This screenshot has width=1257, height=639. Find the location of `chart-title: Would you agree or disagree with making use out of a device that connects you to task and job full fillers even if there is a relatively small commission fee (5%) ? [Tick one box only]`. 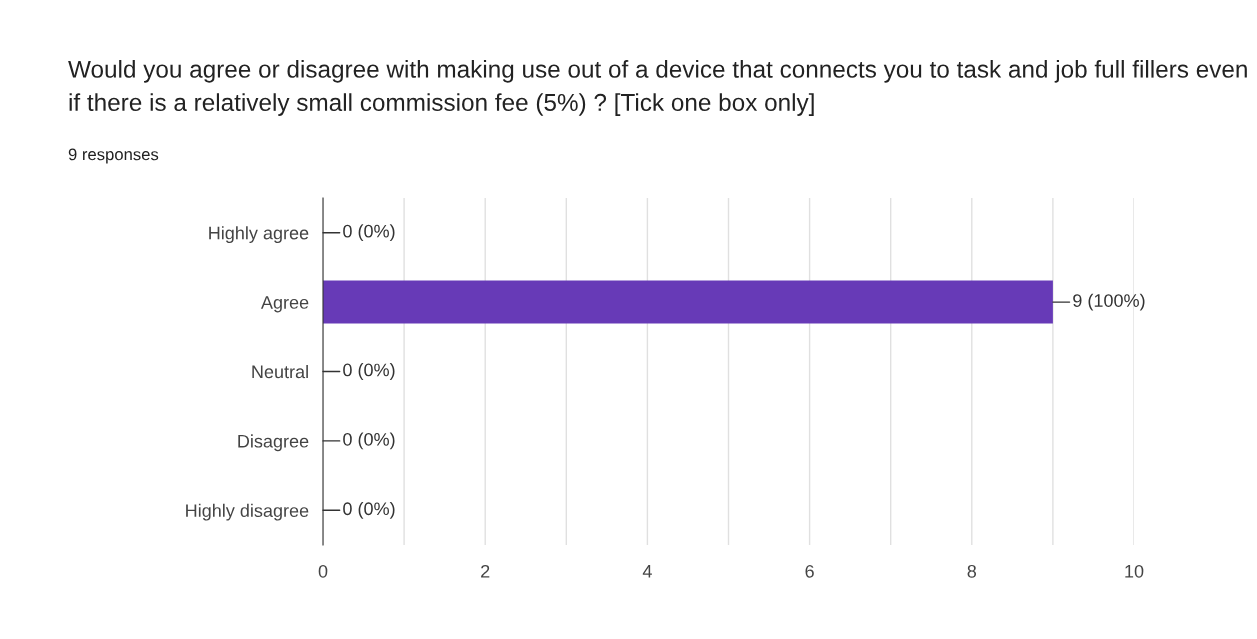

chart-title: Would you agree or disagree with making use out of a device that connects you to task and job full fillers even if there is a relatively small commission fee (5%) ? [Tick one box only] is located at coordinates (657, 88).